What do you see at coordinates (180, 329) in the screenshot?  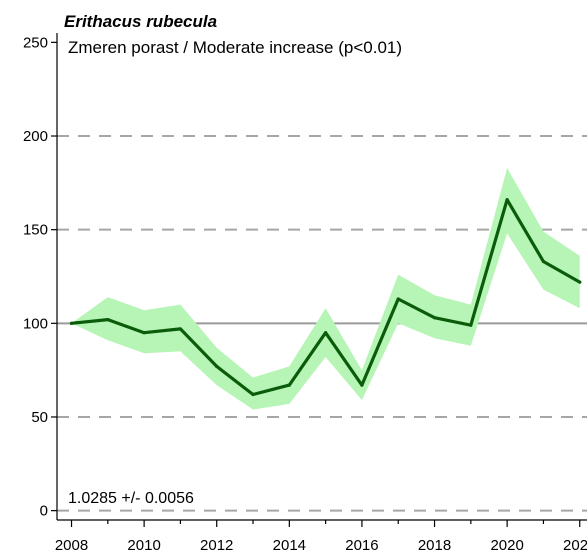 I see `data-point-2011` at bounding box center [180, 329].